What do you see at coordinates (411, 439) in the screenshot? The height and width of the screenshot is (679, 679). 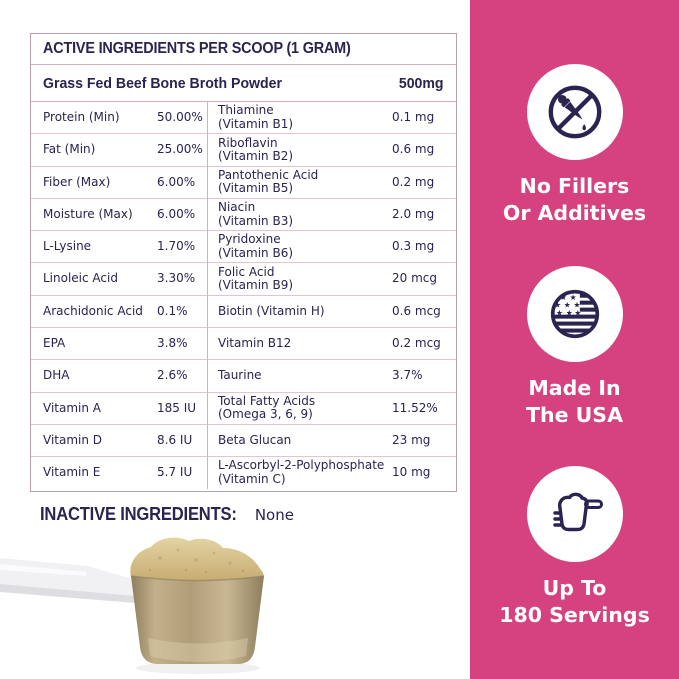 I see `ingredient-value: 23 mg` at bounding box center [411, 439].